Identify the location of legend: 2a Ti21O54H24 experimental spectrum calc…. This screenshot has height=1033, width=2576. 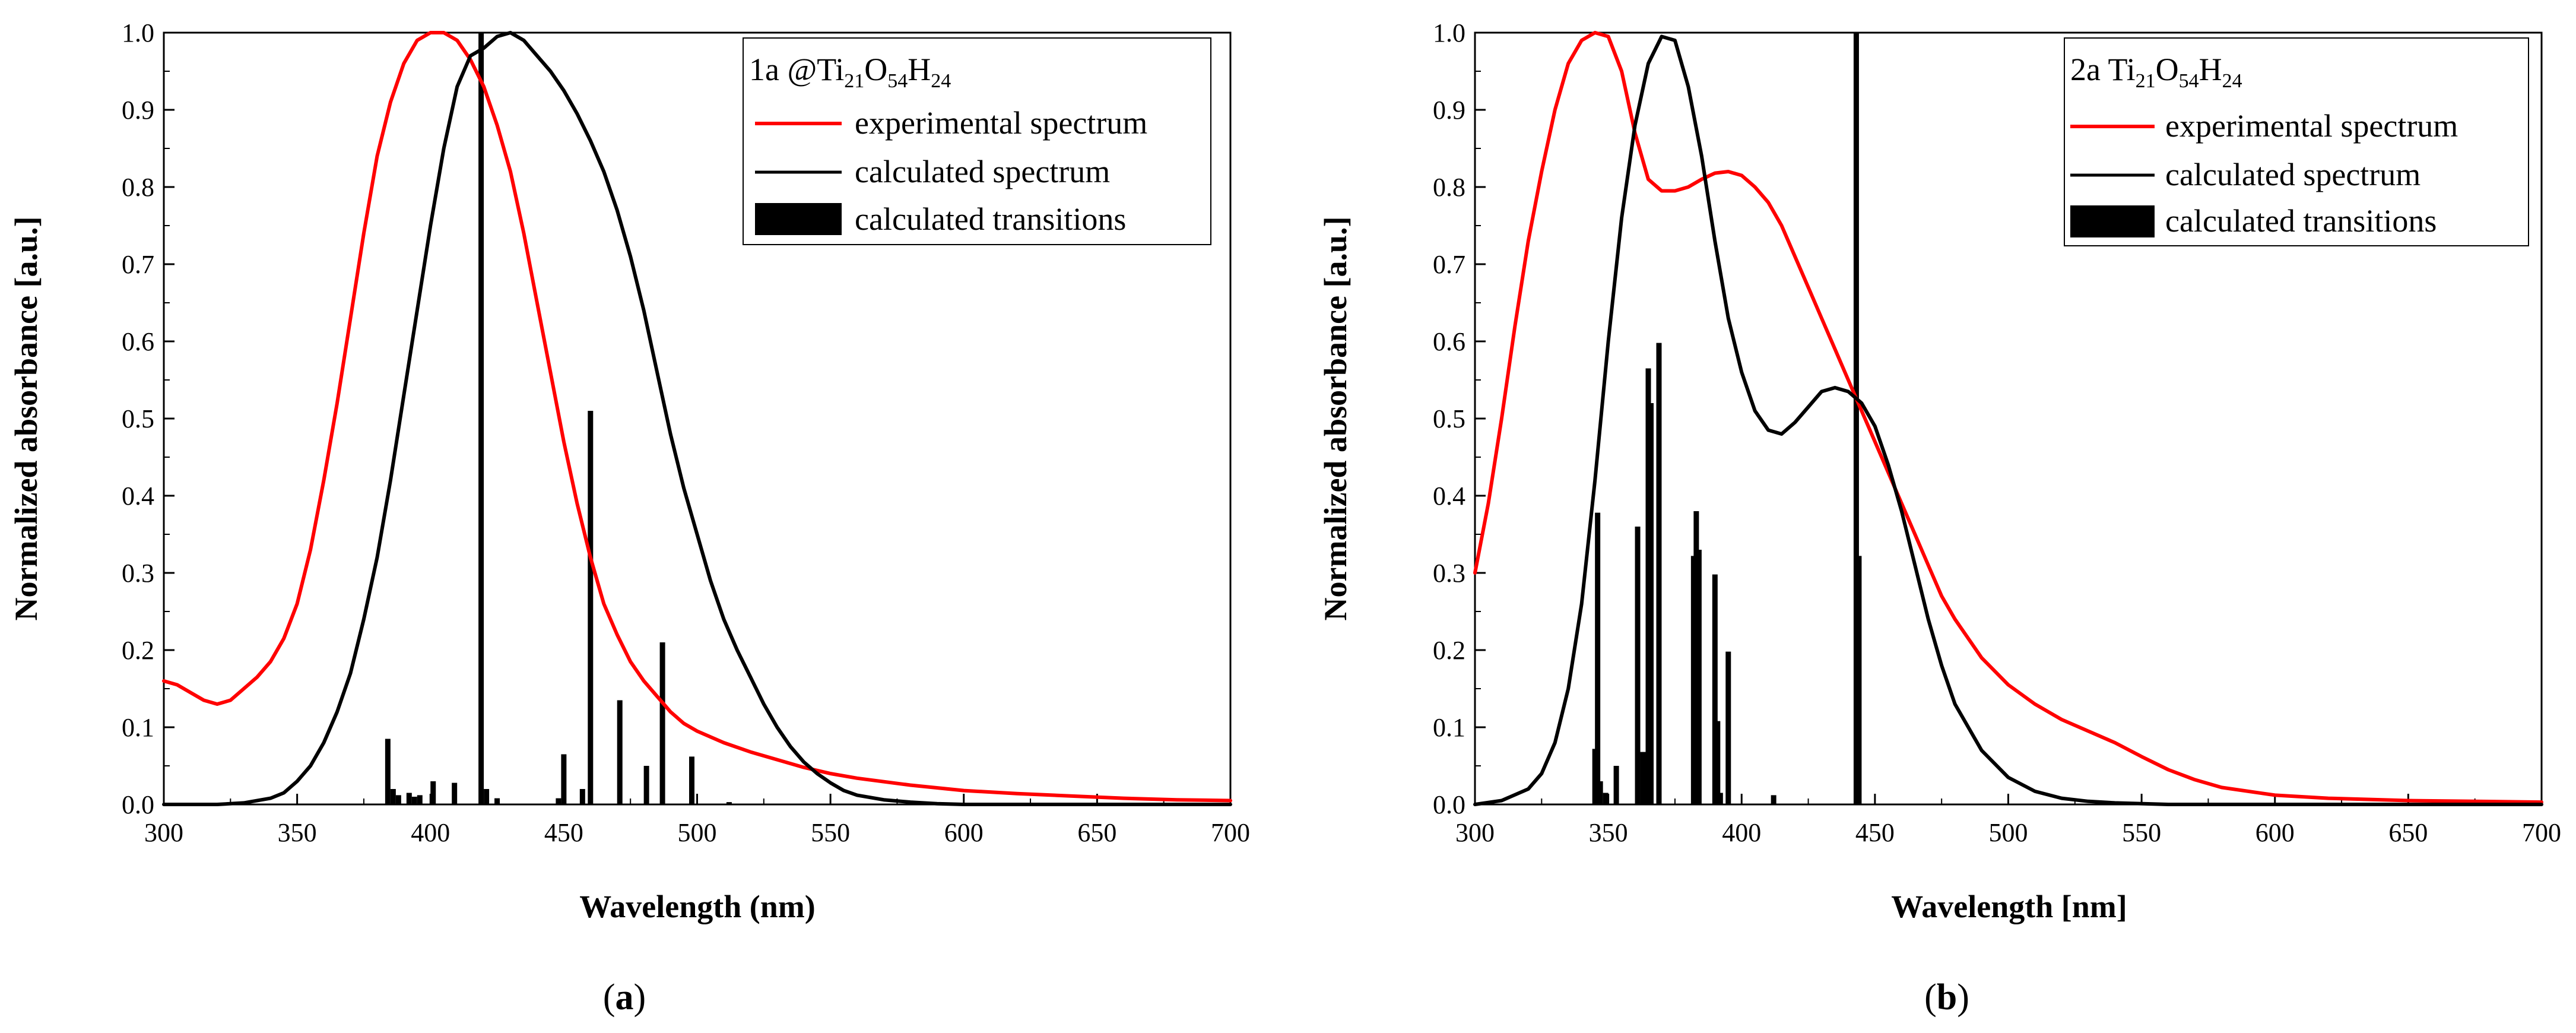
(2296, 141).